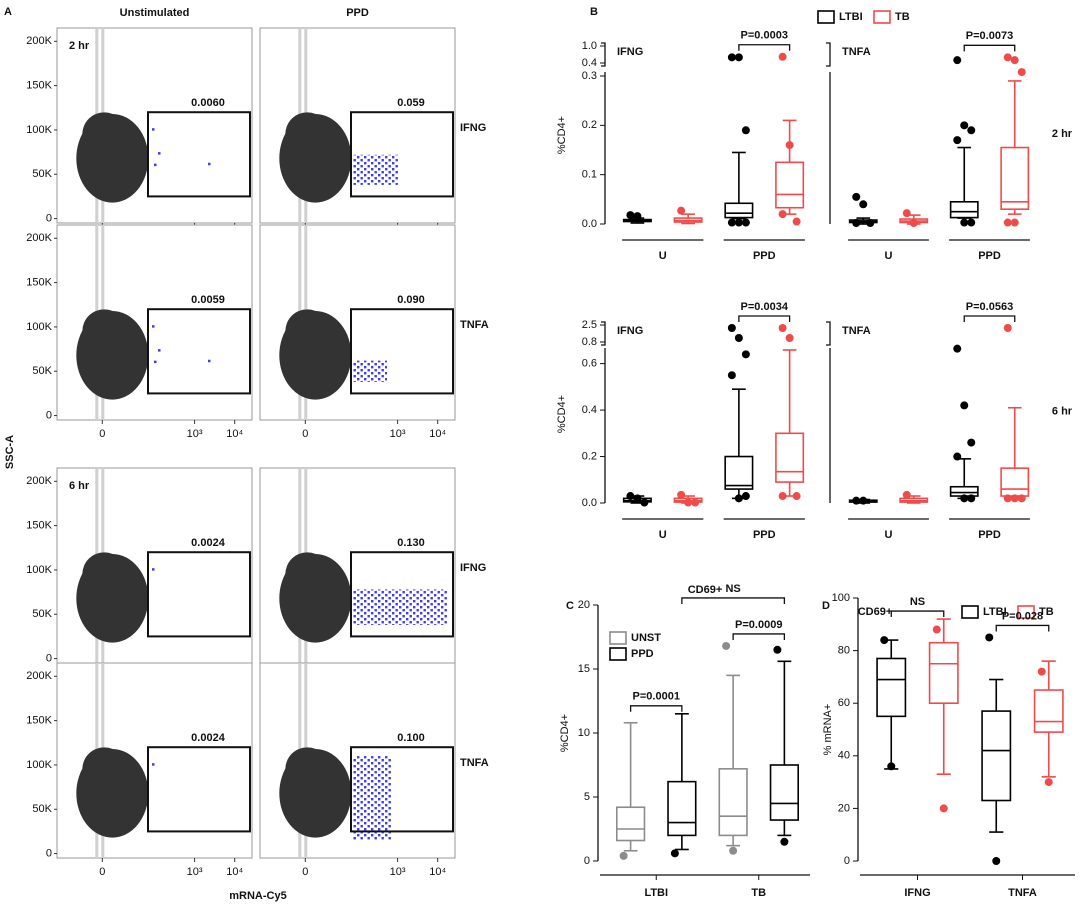 The height and width of the screenshot is (906, 1084). I want to click on gate-frequency: 0.100, so click(411, 738).